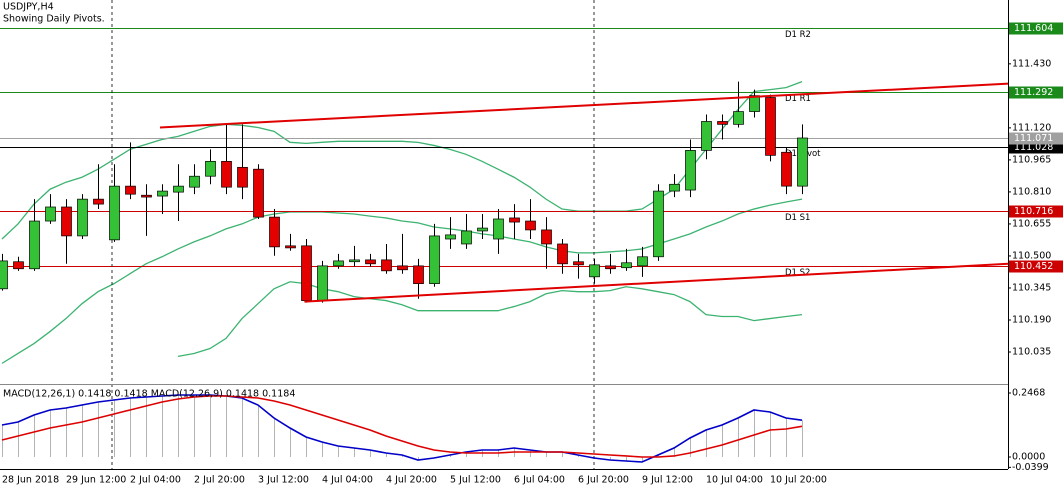 This screenshot has width=1063, height=493. Describe the element at coordinates (734, 480) in the screenshot. I see `x-tick-label: 10 Jul 04:00` at that location.